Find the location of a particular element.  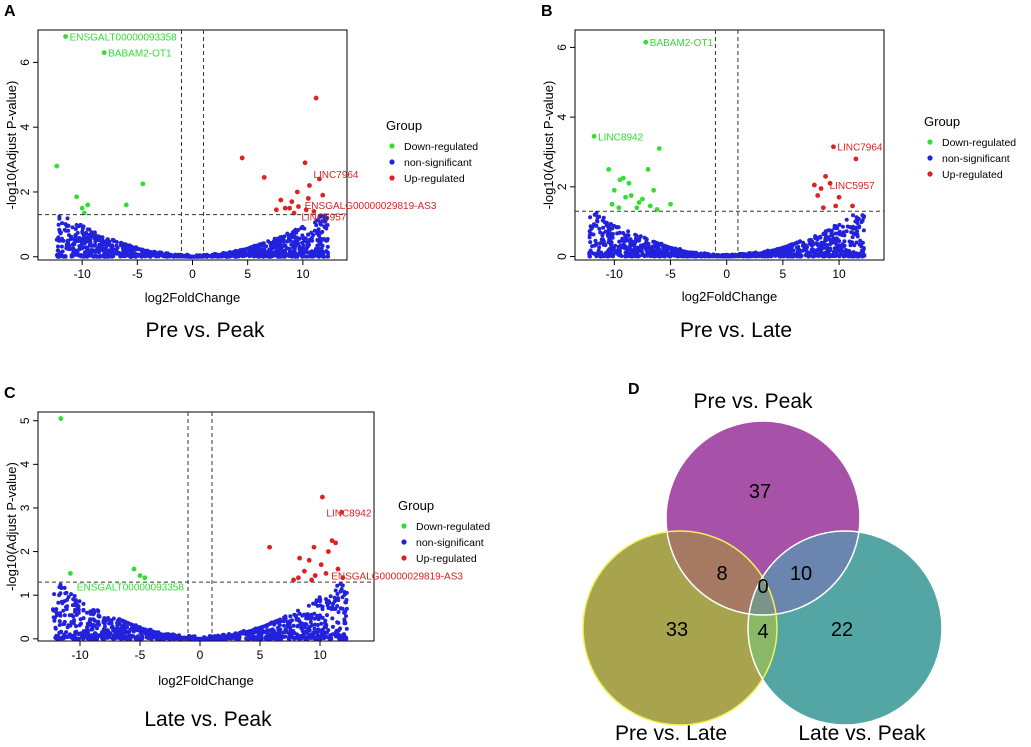

legend-entry: Down-regulated is located at coordinates (453, 527).